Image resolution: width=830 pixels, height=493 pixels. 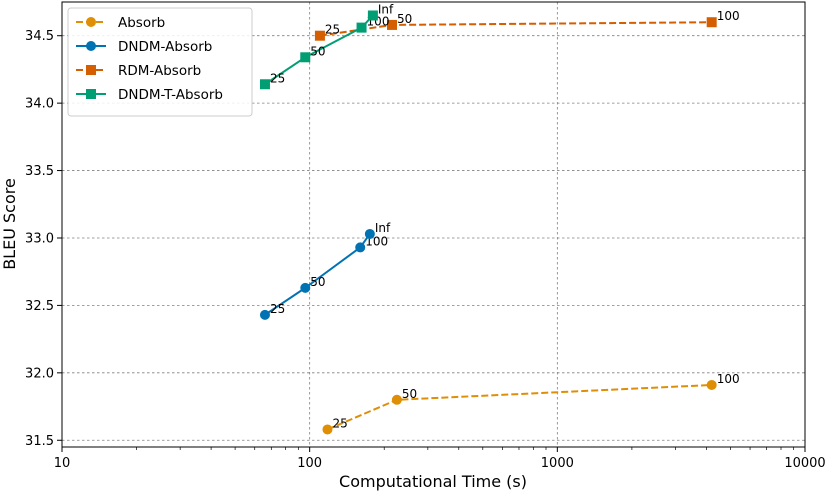 What do you see at coordinates (39, 306) in the screenshot?
I see `y-tick-label: 32.5` at bounding box center [39, 306].